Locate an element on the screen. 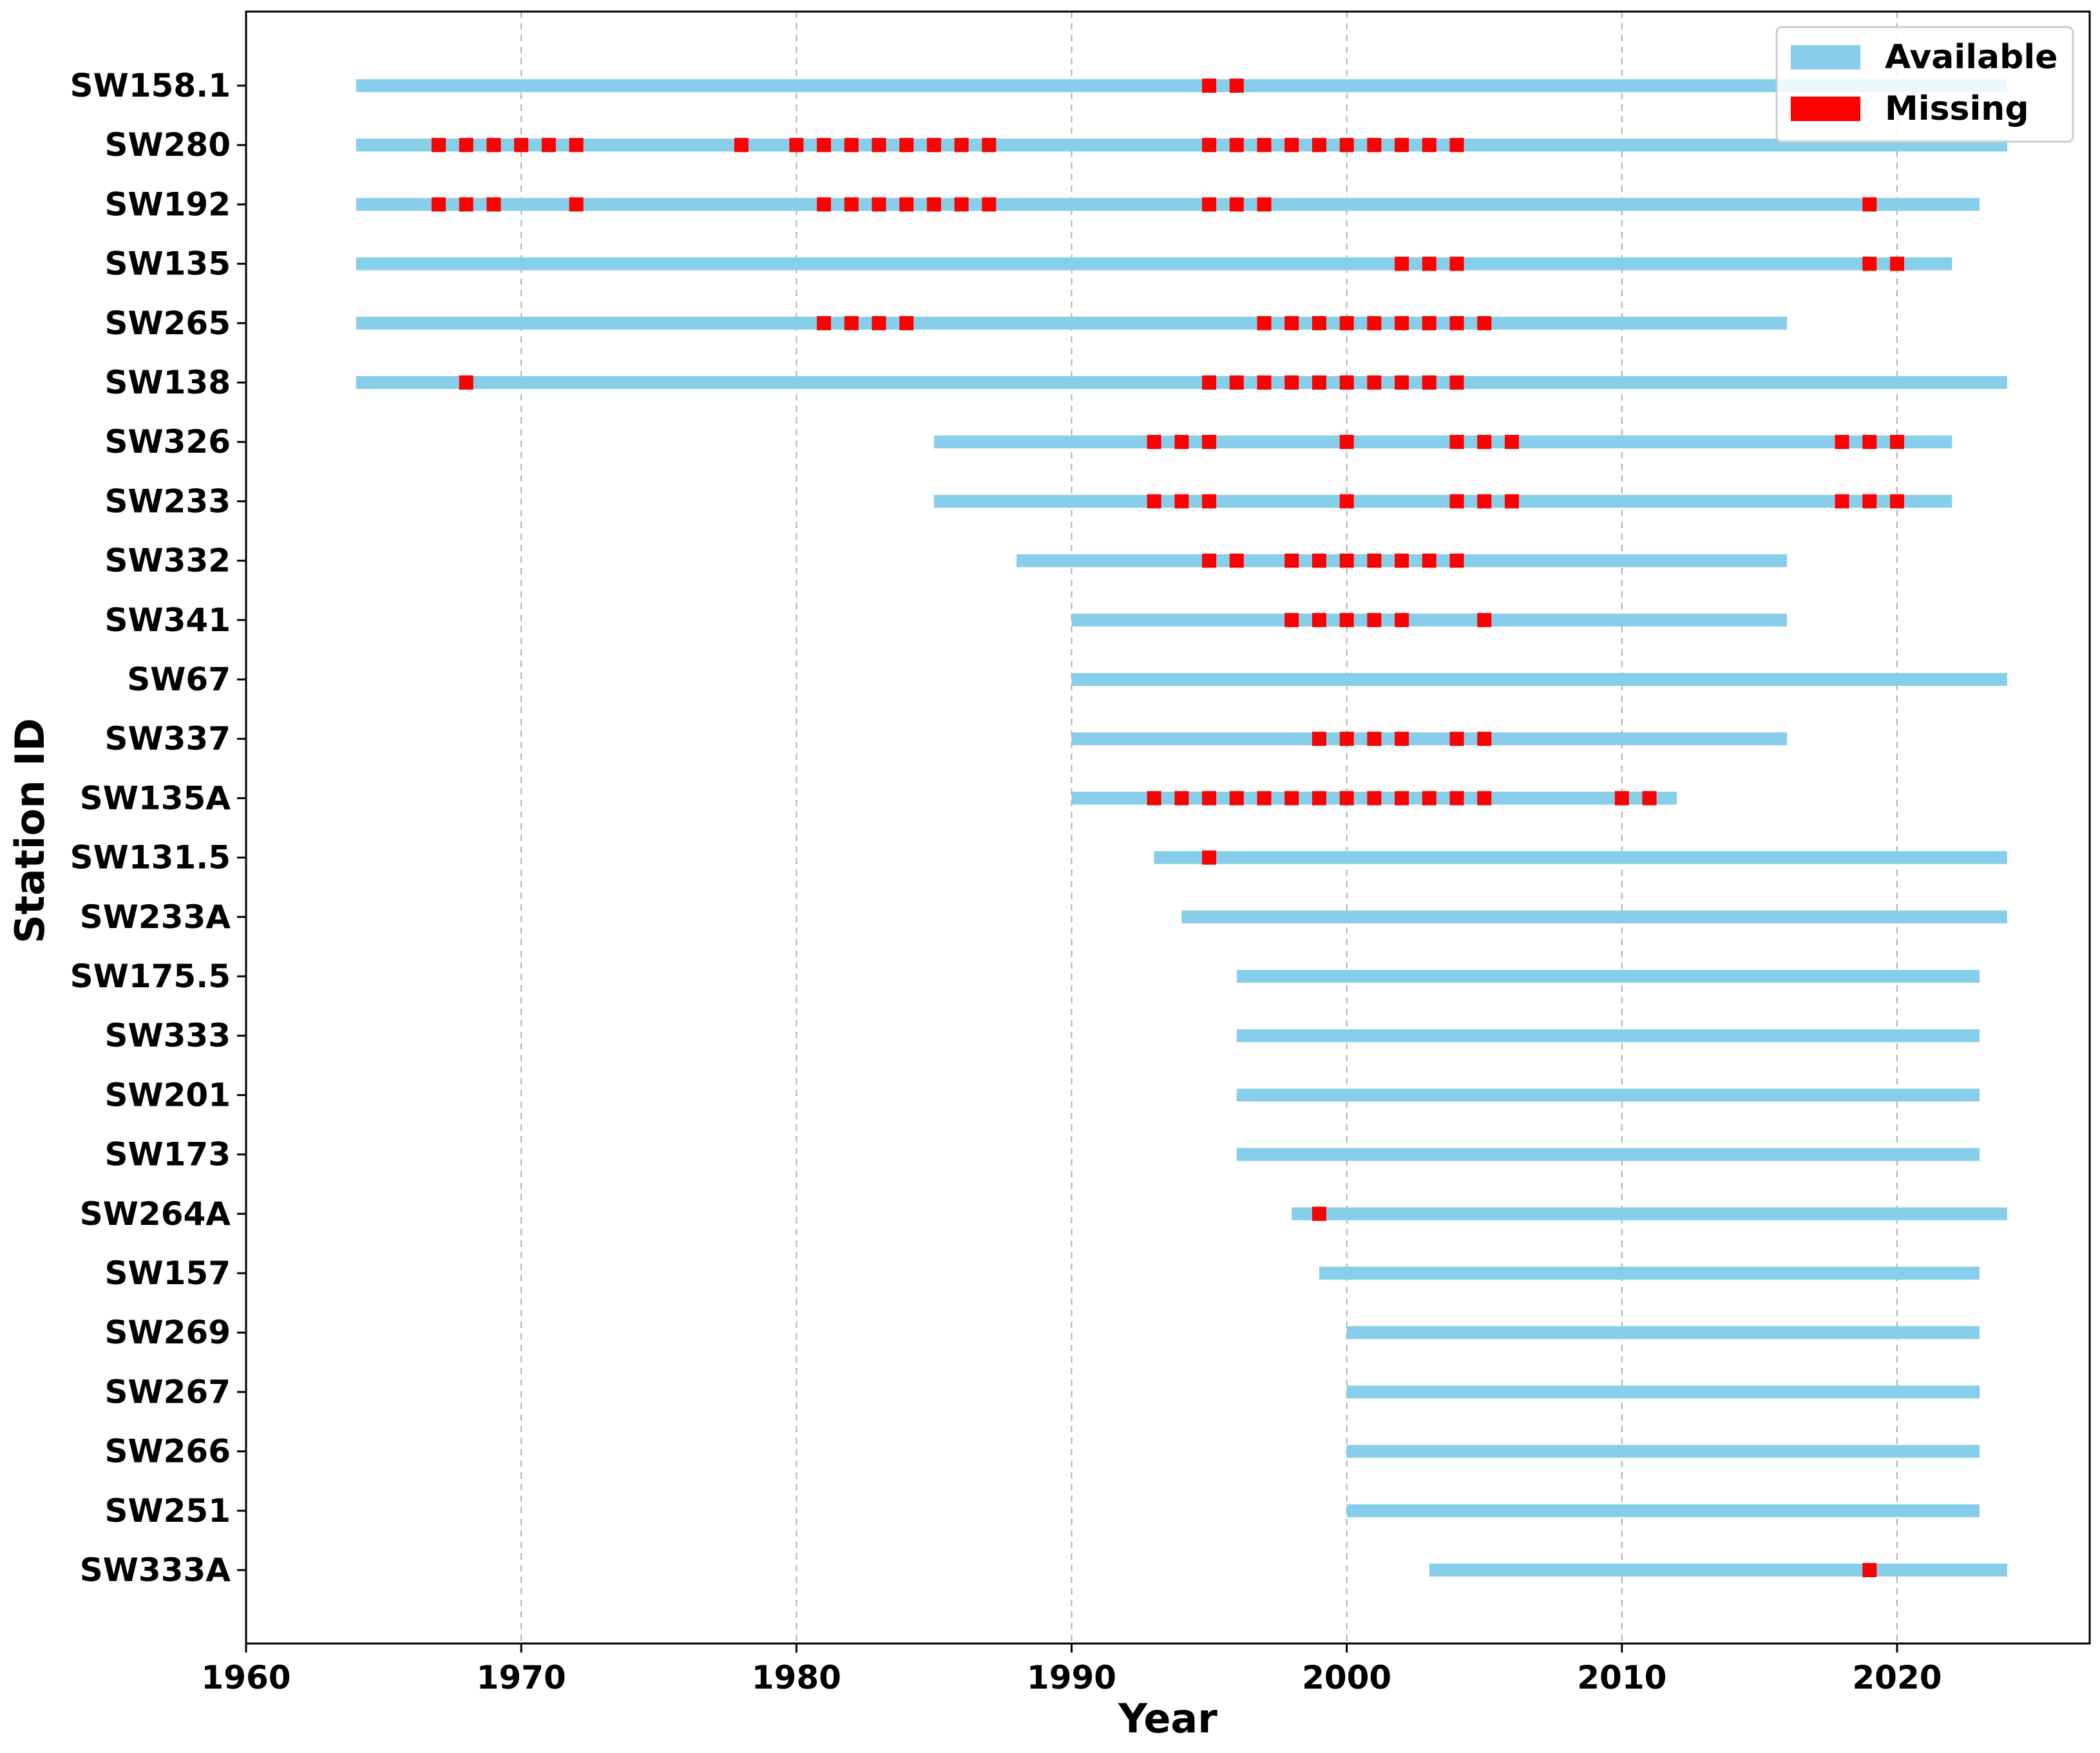  missing-marker-sw332-2002 is located at coordinates (1402, 561).